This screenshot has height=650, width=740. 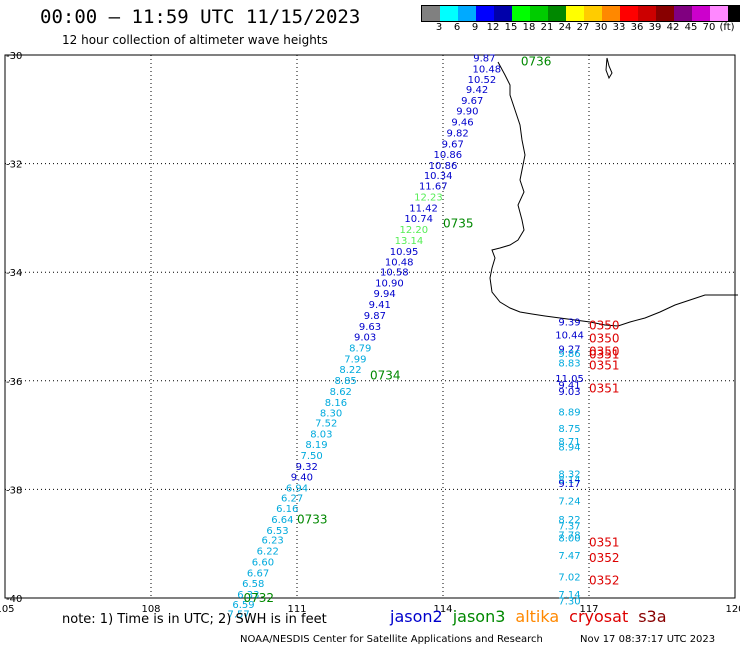 What do you see at coordinates (312, 519) in the screenshot?
I see `pass-time-label: 0733` at bounding box center [312, 519].